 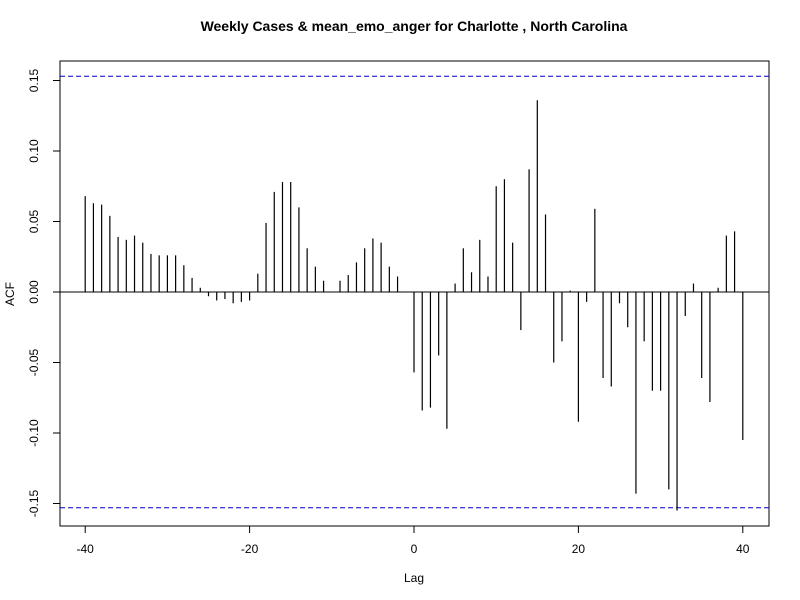 What do you see at coordinates (34, 504) in the screenshot?
I see `y-tick-label: -0.15` at bounding box center [34, 504].